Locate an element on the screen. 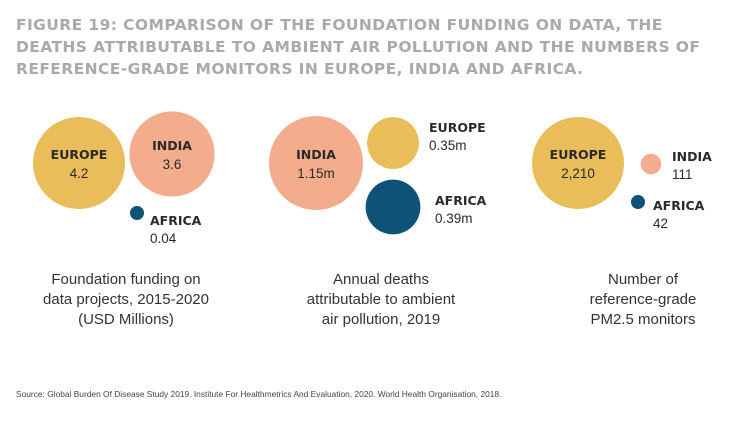 This screenshot has height=422, width=730. caption-line: Annual deaths is located at coordinates (381, 279).